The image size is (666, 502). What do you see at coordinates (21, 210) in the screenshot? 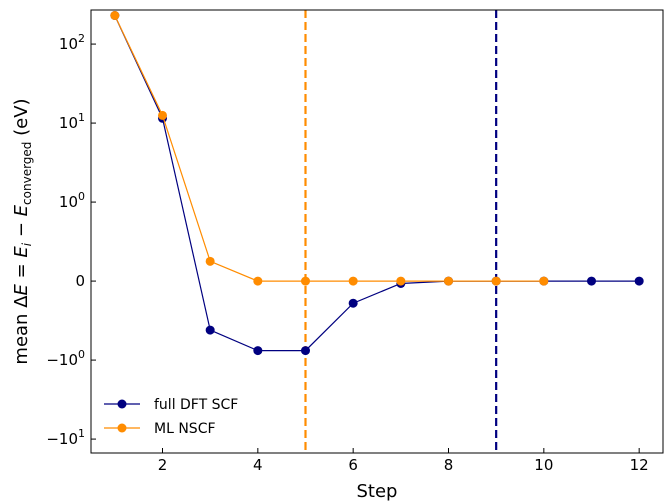
I see `y-label-ec: E` at bounding box center [21, 210].